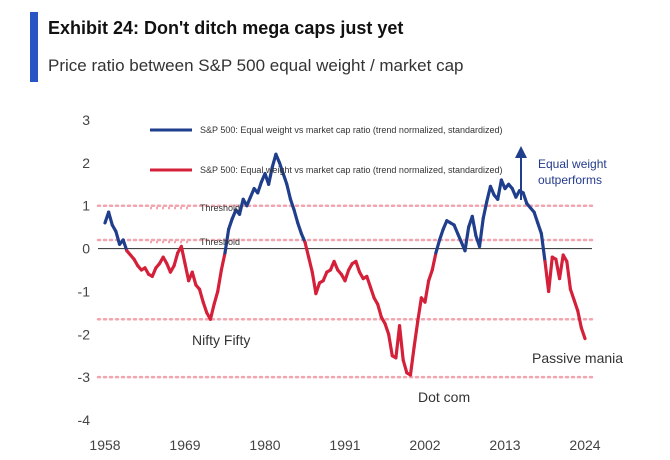 The height and width of the screenshot is (460, 670). Describe the element at coordinates (220, 242) in the screenshot. I see `legend-label-threshold-2: Threshold` at that location.